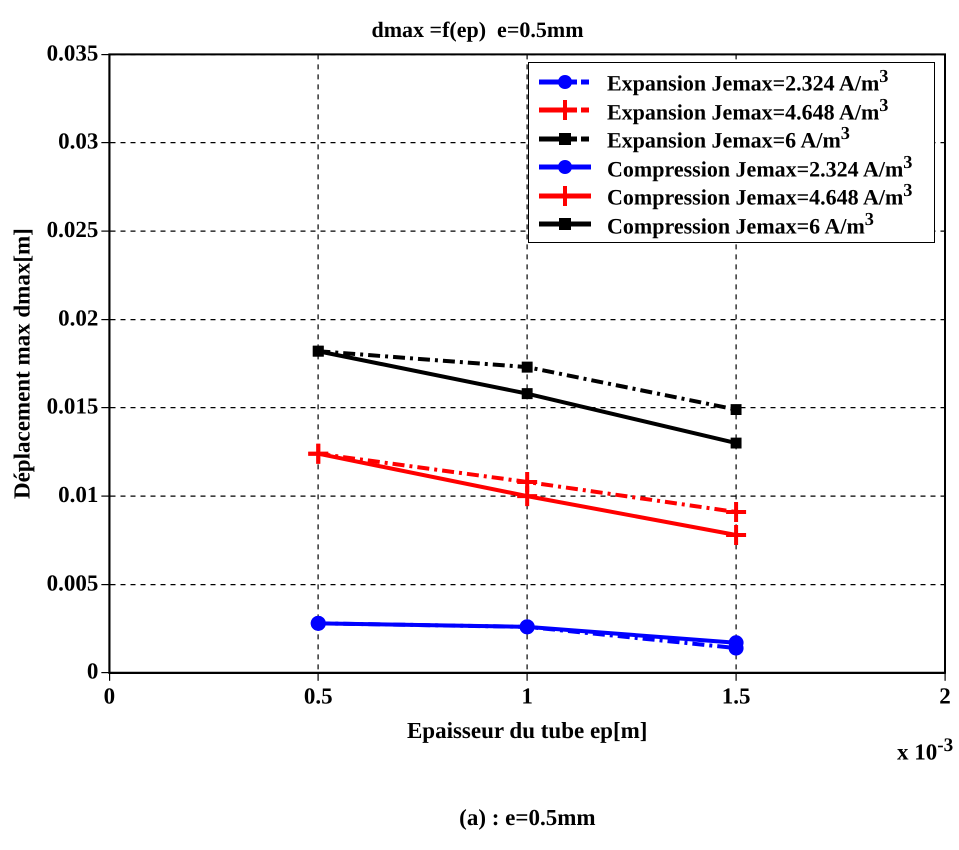 The image size is (959, 850). Describe the element at coordinates (759, 195) in the screenshot. I see `legend-label: Compression Jemax=4.648 A/m$^{3}$` at that location.